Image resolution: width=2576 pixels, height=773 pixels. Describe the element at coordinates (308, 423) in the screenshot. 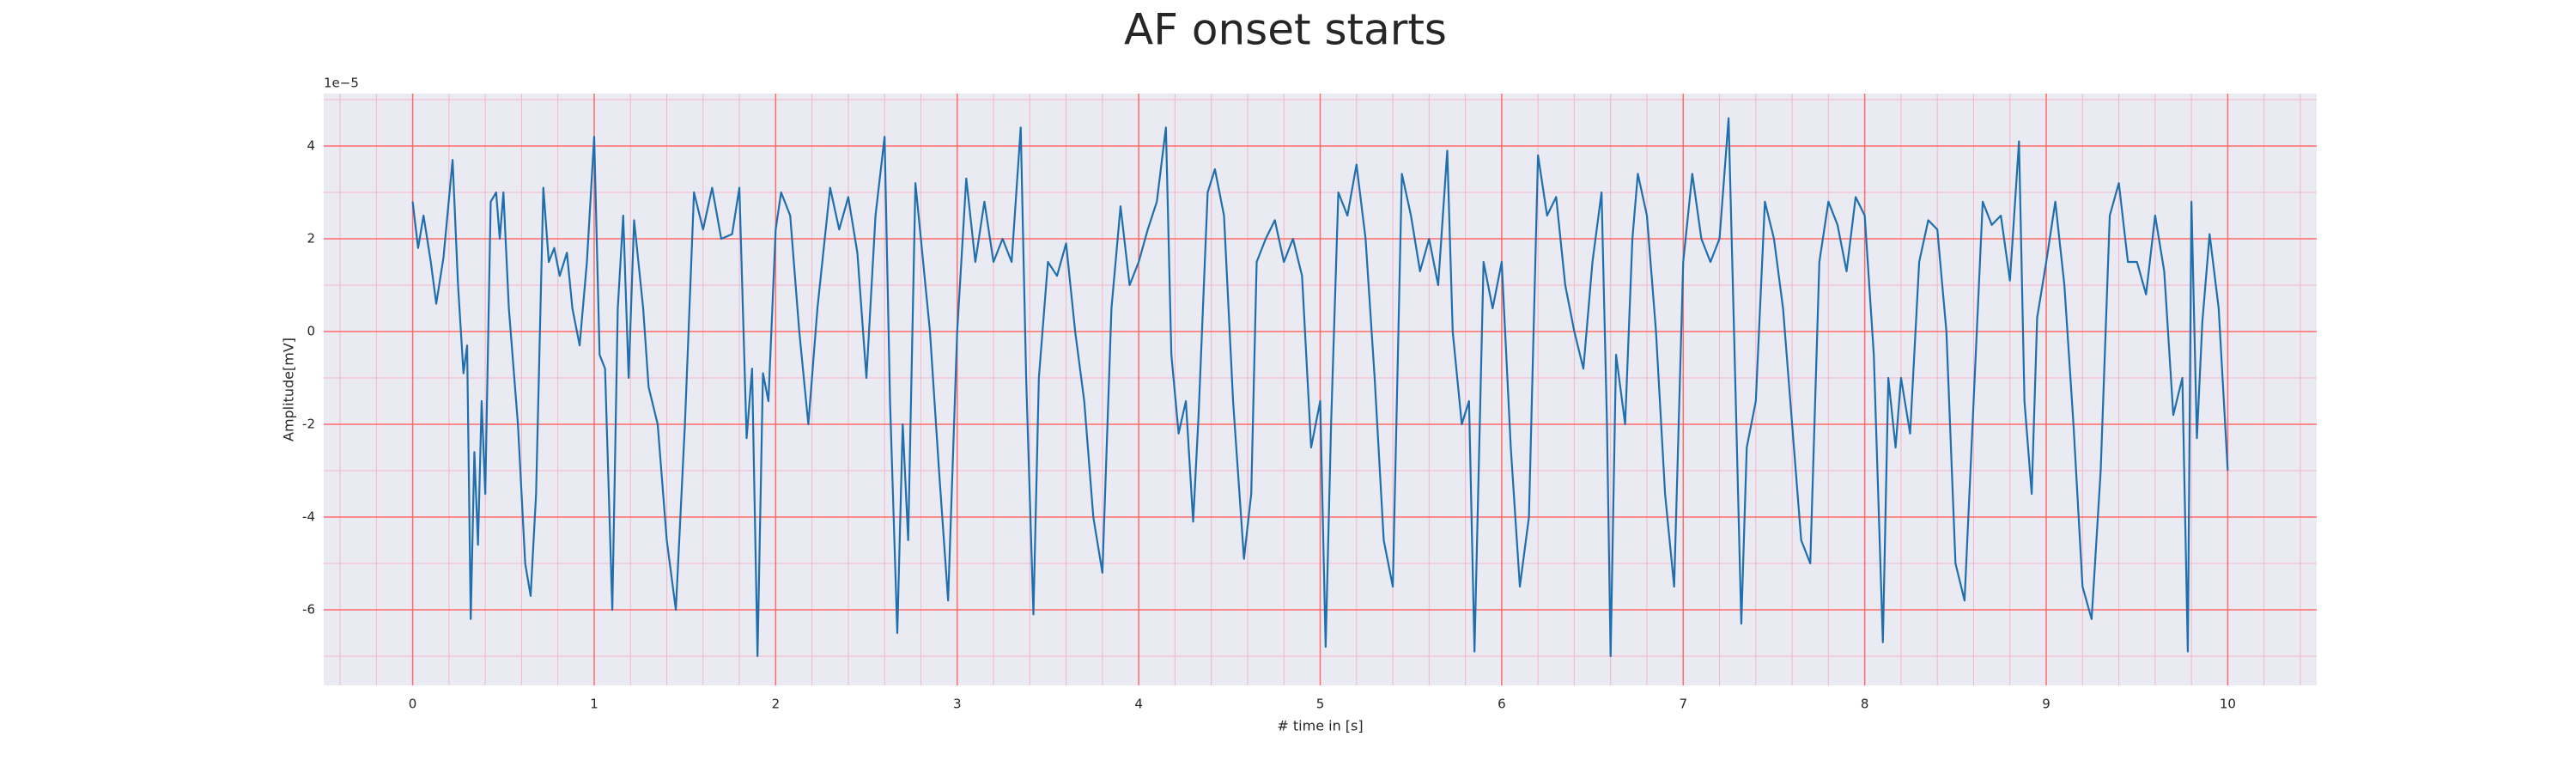

I see `y-tick-label: -2` at that location.